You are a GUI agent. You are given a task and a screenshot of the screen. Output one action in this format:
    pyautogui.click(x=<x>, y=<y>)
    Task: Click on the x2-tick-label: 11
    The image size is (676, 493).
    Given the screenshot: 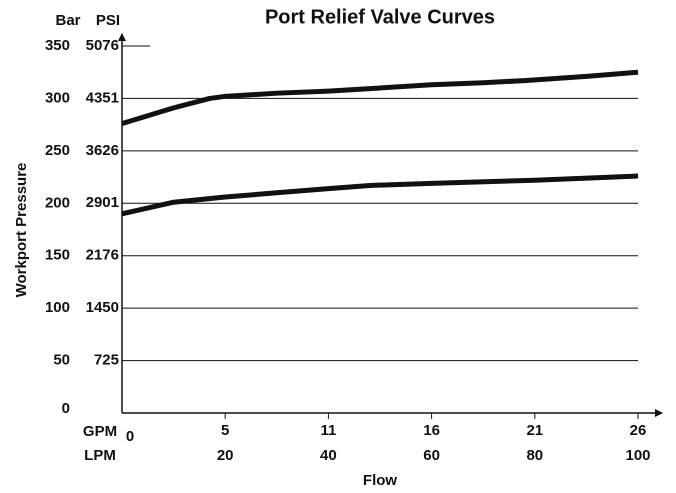 What is the action you would take?
    pyautogui.click(x=328, y=430)
    